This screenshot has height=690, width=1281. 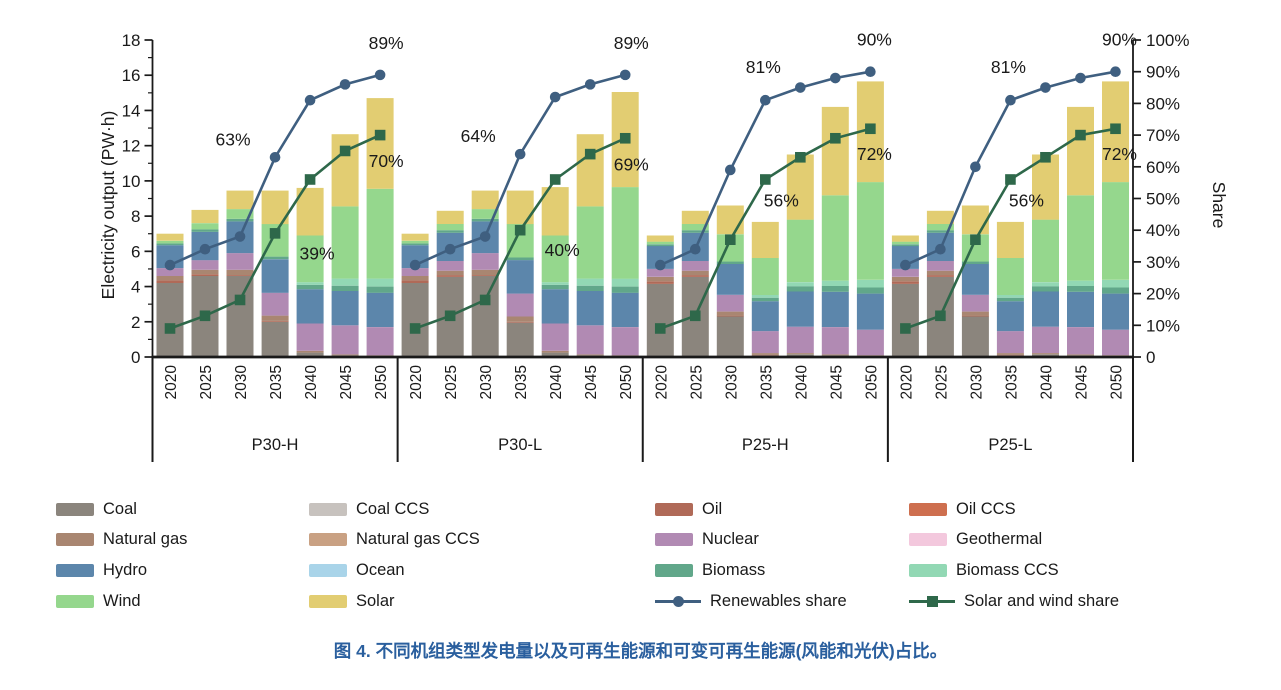 I want to click on legend-swatch-biomass, so click(x=674, y=570).